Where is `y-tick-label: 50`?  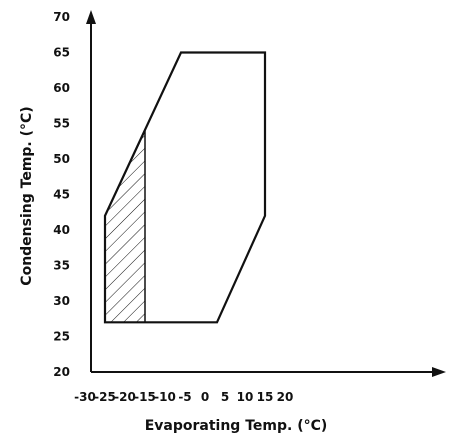
y-tick-label: 50 is located at coordinates (61, 159).